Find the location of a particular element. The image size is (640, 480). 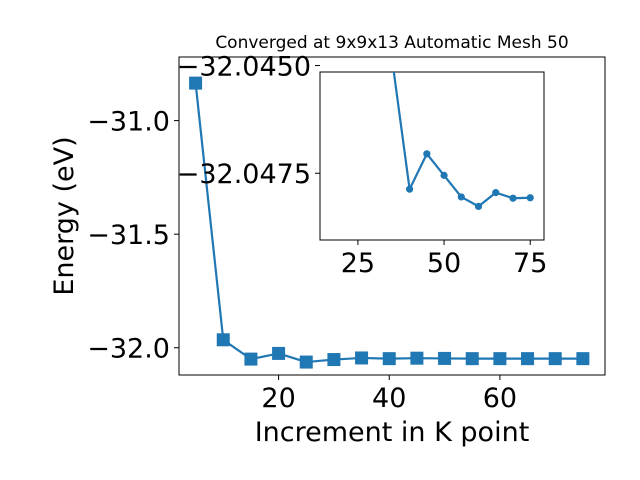

main-x-tick-label: 60 is located at coordinates (500, 398).